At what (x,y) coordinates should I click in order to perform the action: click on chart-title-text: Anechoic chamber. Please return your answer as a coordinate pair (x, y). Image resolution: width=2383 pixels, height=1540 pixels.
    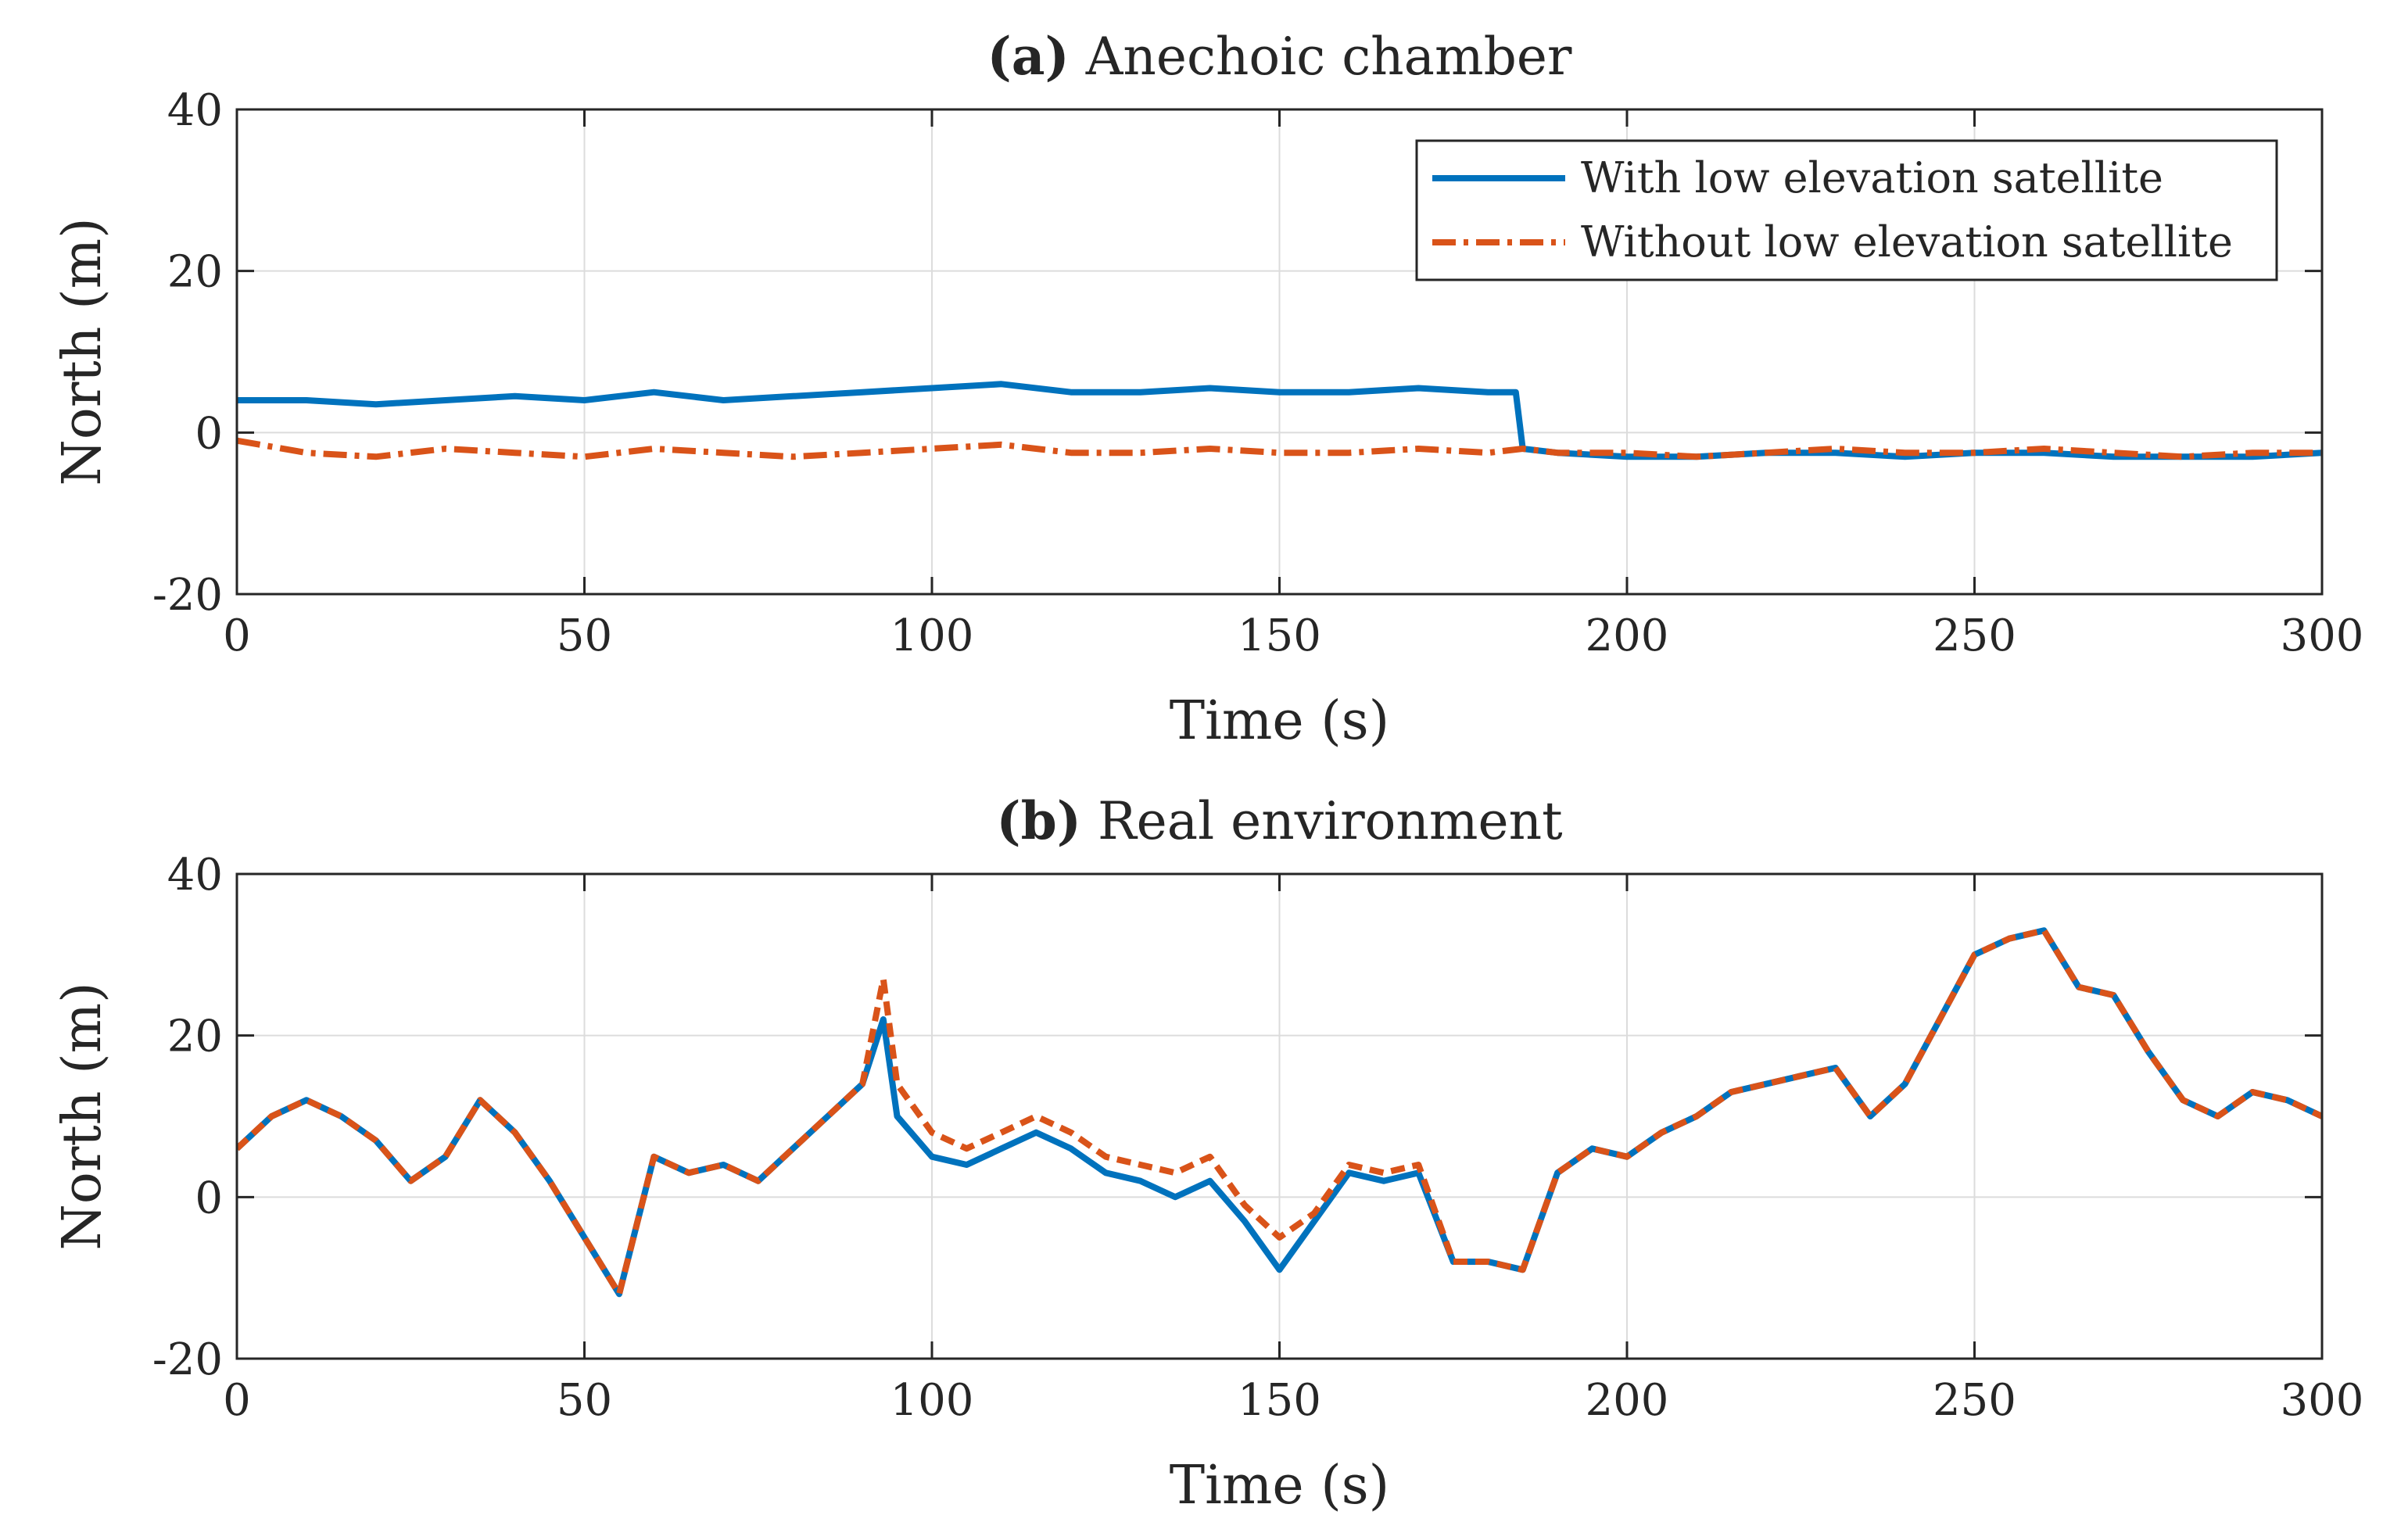
    Looking at the image, I should click on (1321, 57).